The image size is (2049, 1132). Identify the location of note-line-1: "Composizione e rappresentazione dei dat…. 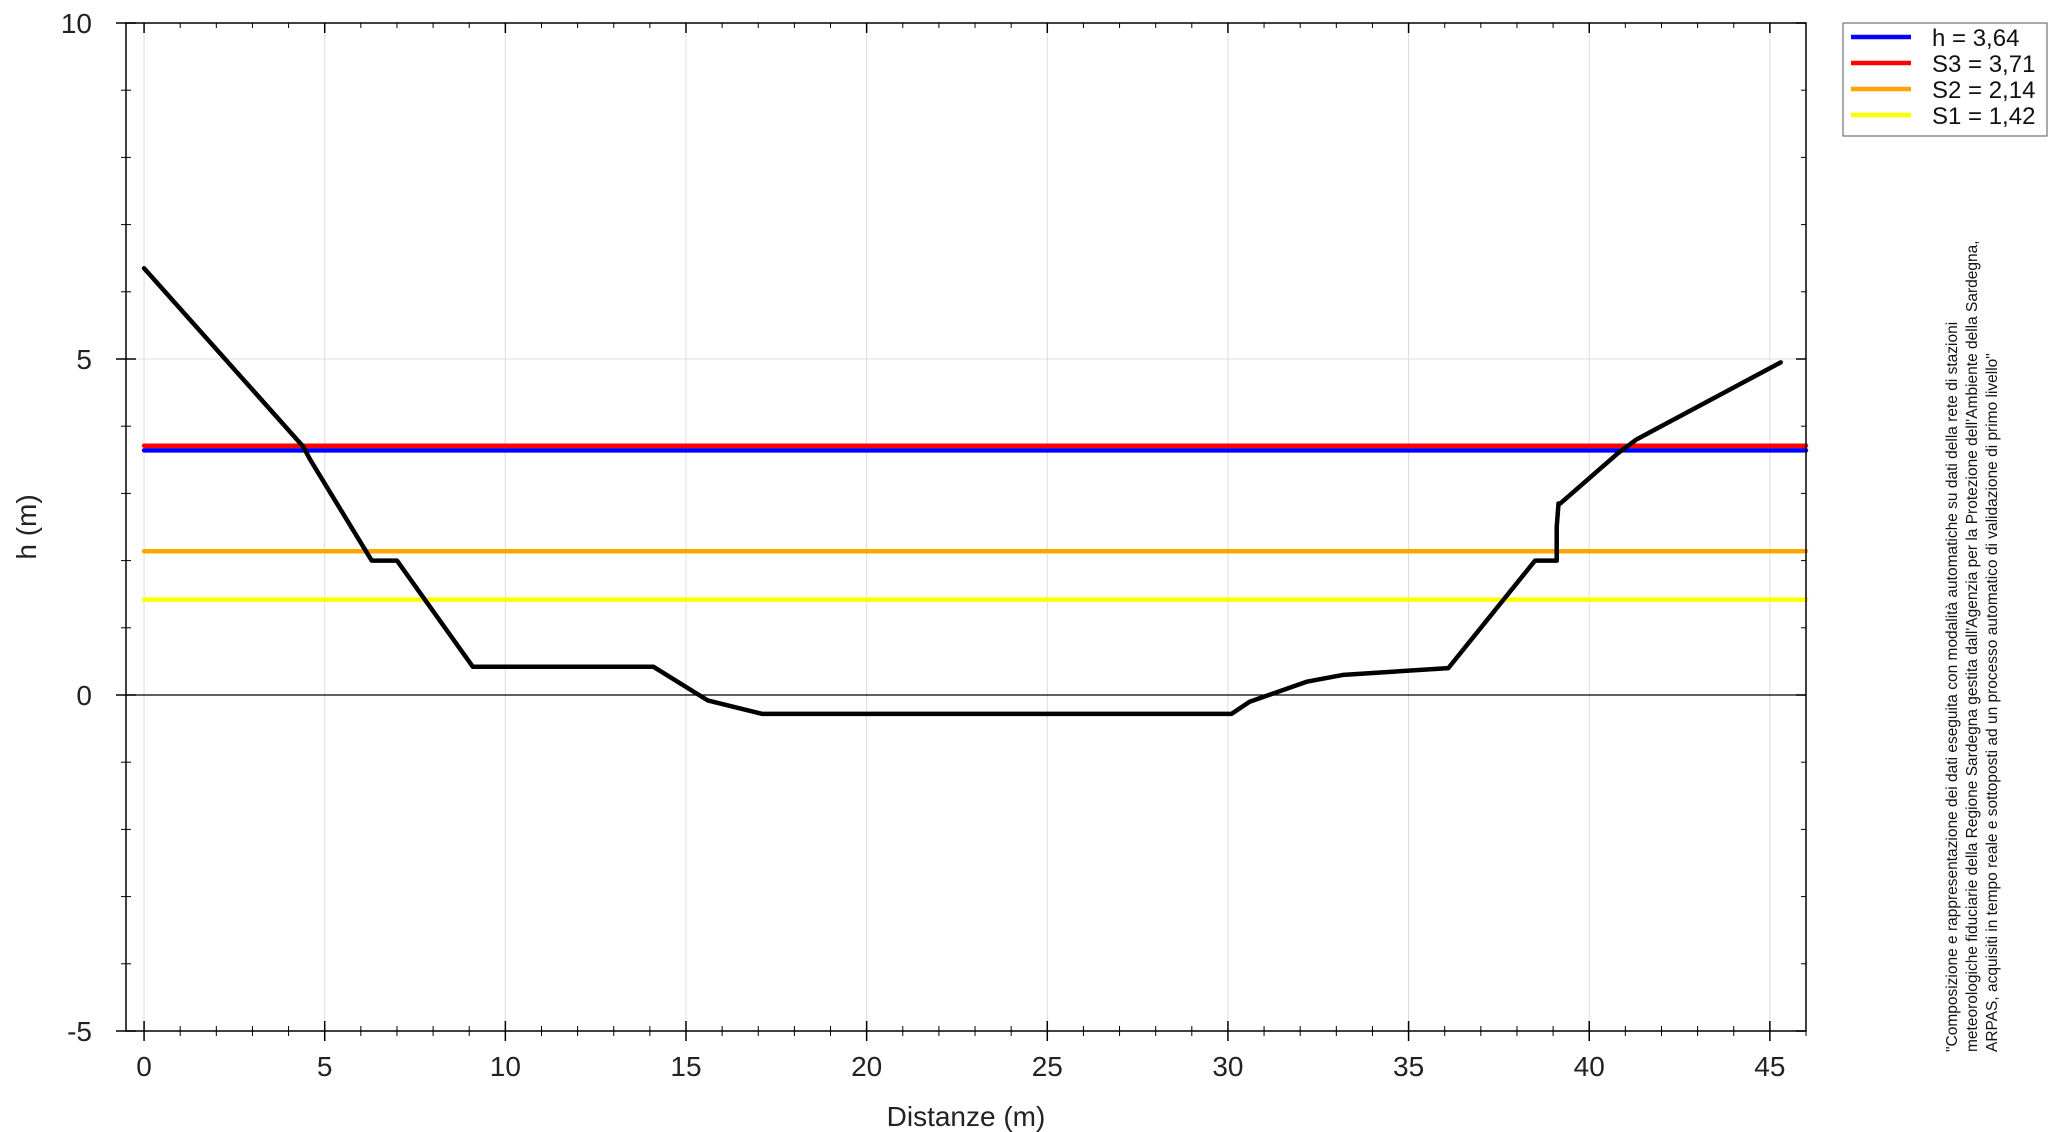
(1952, 687).